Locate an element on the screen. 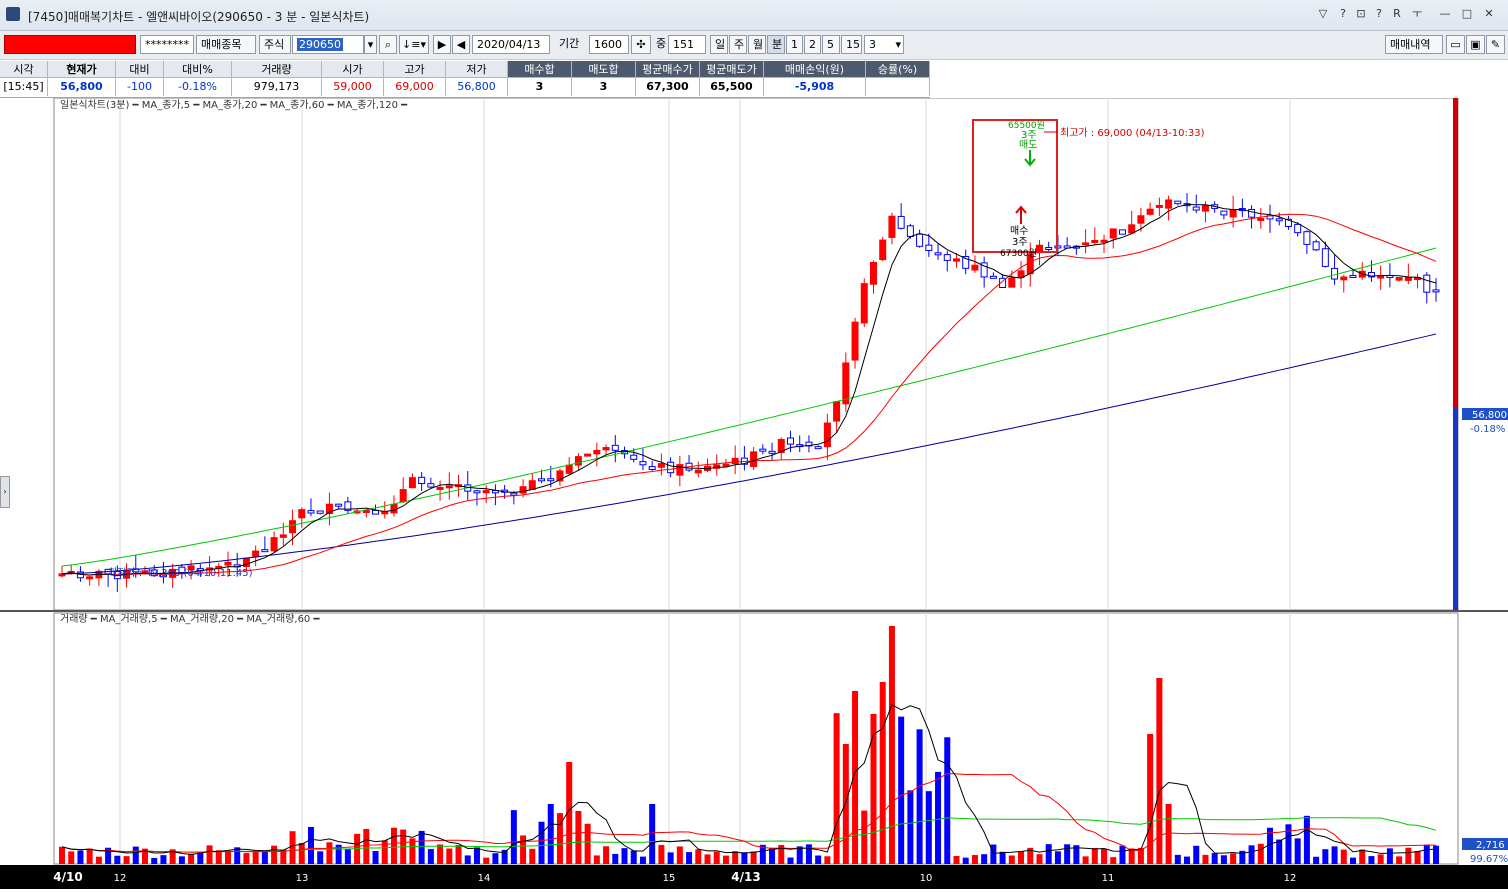 This screenshot has width=1508, height=892. period-input: 1600 is located at coordinates (609, 44).